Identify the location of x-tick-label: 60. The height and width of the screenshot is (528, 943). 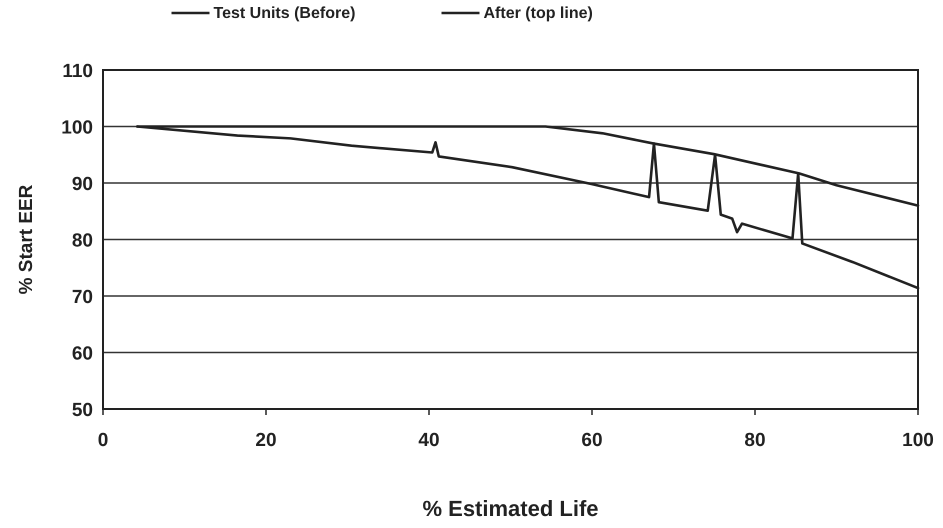
(592, 440).